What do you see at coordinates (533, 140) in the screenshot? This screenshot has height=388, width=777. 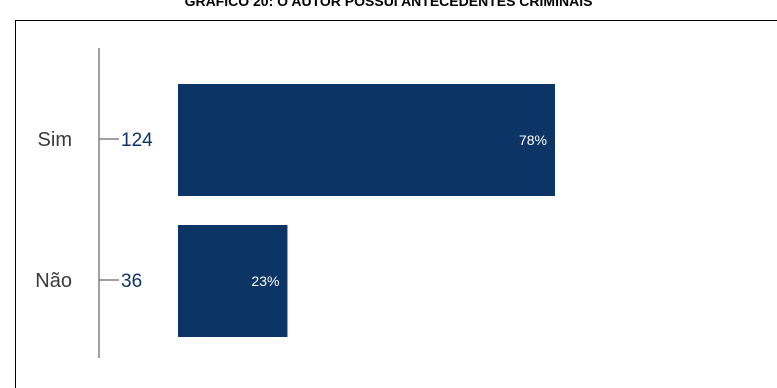 I see `percent-label-0: 78%` at bounding box center [533, 140].